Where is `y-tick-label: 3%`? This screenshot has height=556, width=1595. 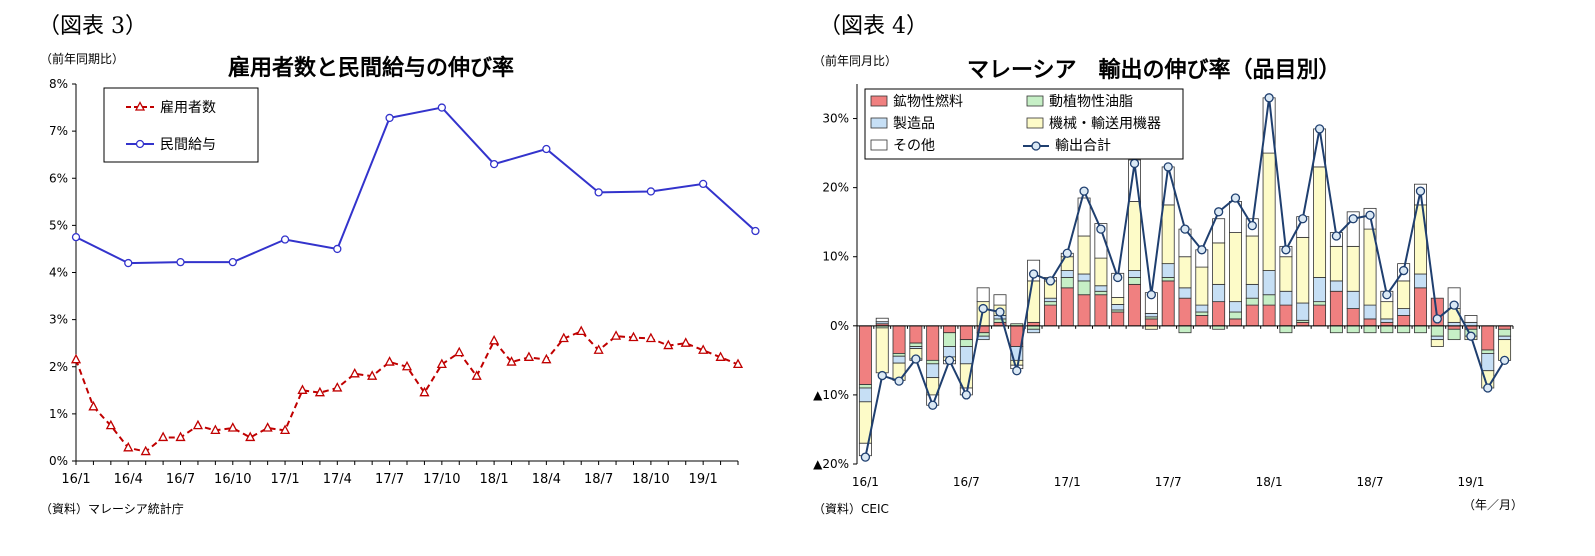 y-tick-label: 3% is located at coordinates (58, 320).